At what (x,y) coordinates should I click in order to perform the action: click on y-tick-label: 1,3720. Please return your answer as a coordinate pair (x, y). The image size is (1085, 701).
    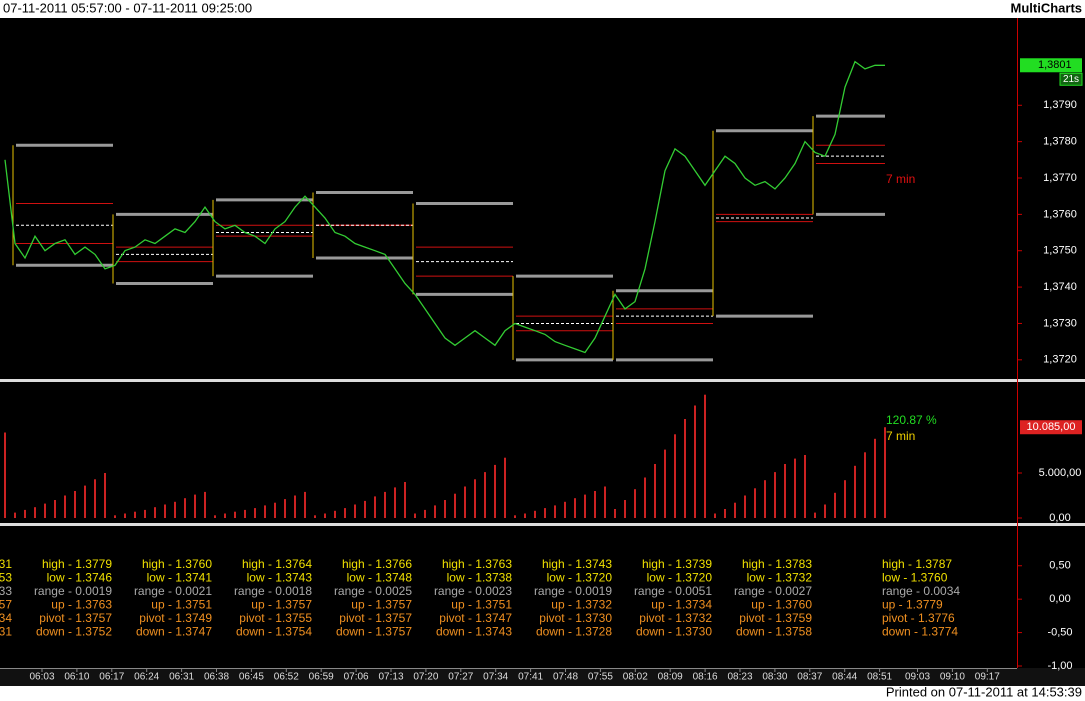
    Looking at the image, I should click on (1060, 360).